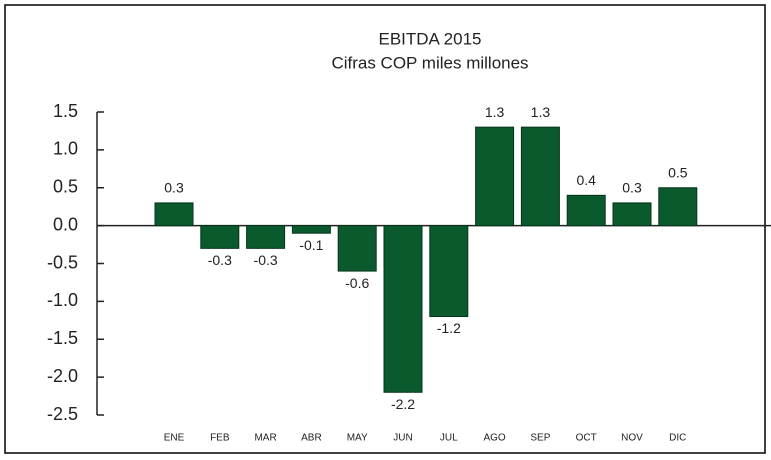 Image resolution: width=771 pixels, height=460 pixels. What do you see at coordinates (449, 328) in the screenshot?
I see `data-label: -1.2` at bounding box center [449, 328].